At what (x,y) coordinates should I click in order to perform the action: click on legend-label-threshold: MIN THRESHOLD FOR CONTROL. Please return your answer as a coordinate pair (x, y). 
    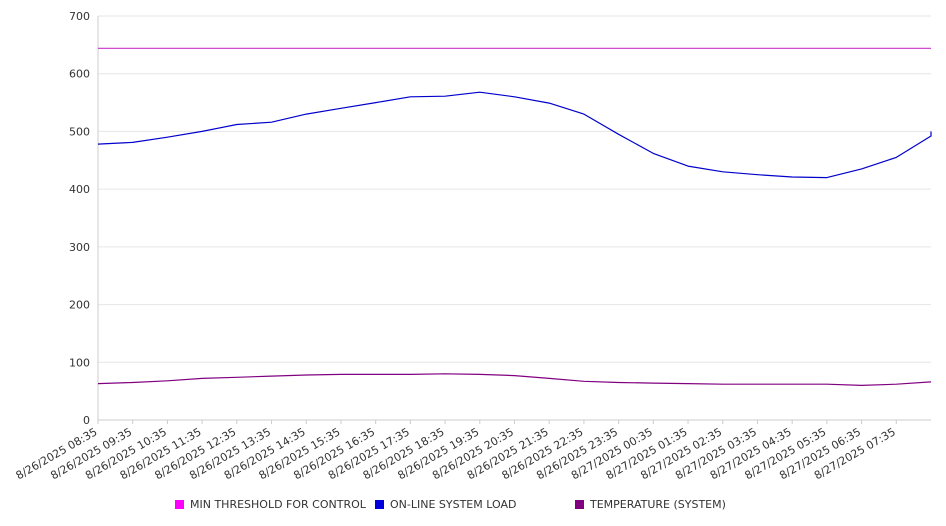
    Looking at the image, I should click on (278, 504).